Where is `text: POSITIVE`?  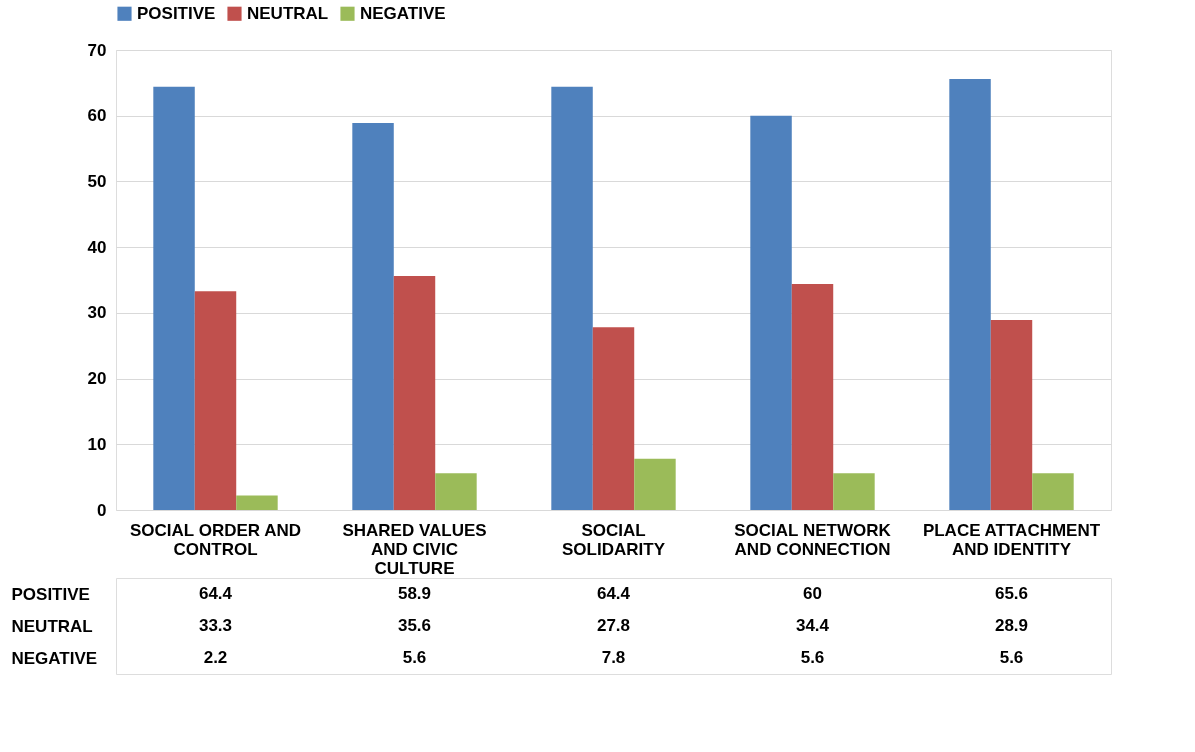
text: POSITIVE is located at coordinates (50, 594).